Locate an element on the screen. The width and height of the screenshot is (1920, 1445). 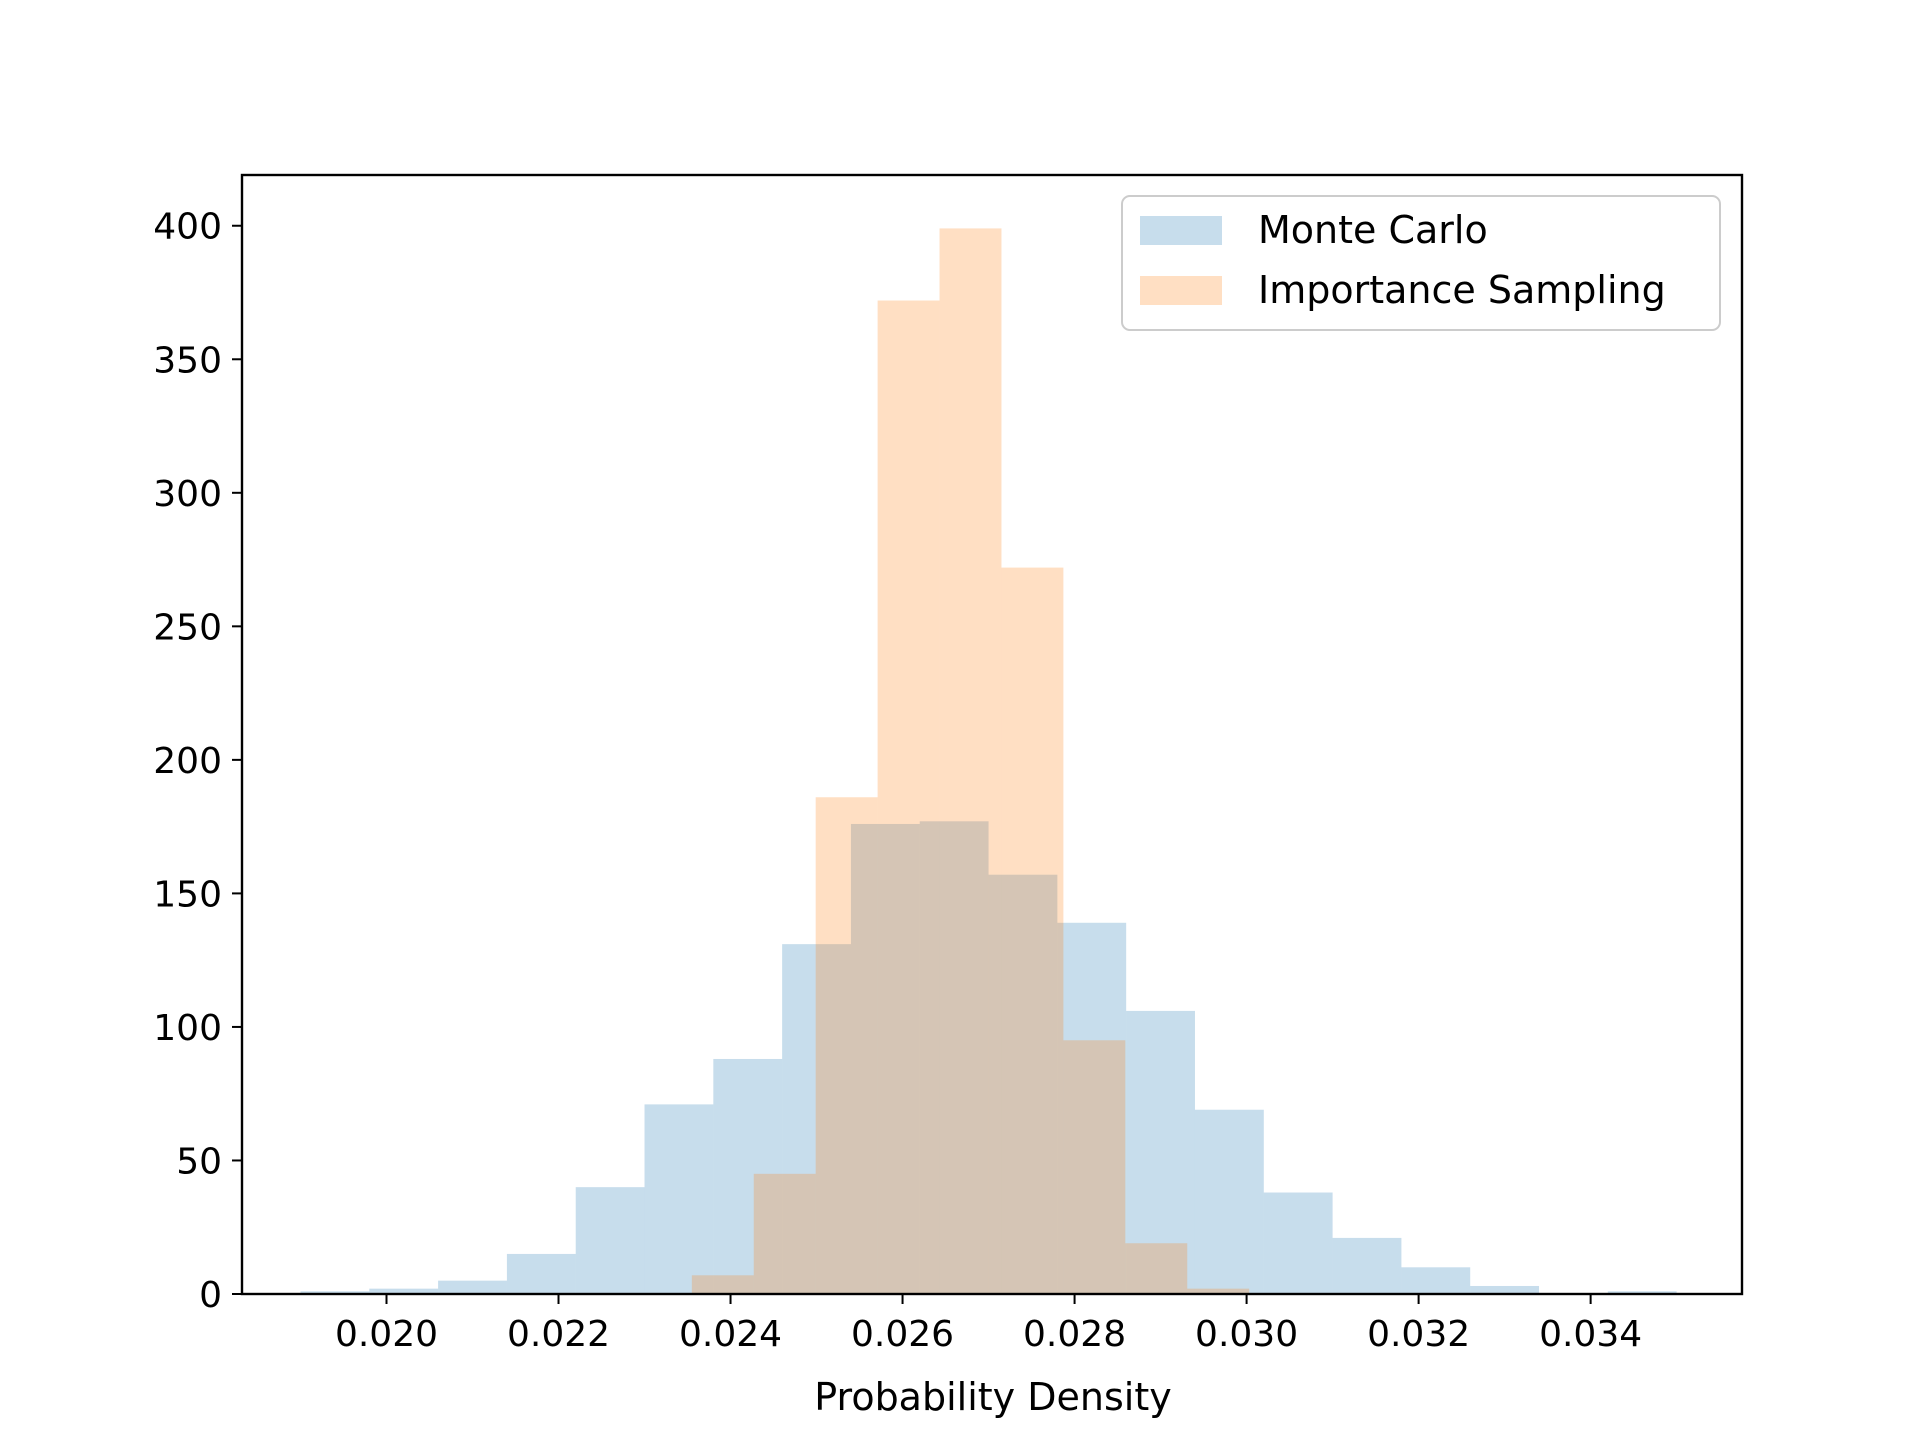
legend-box is located at coordinates (1421, 263).